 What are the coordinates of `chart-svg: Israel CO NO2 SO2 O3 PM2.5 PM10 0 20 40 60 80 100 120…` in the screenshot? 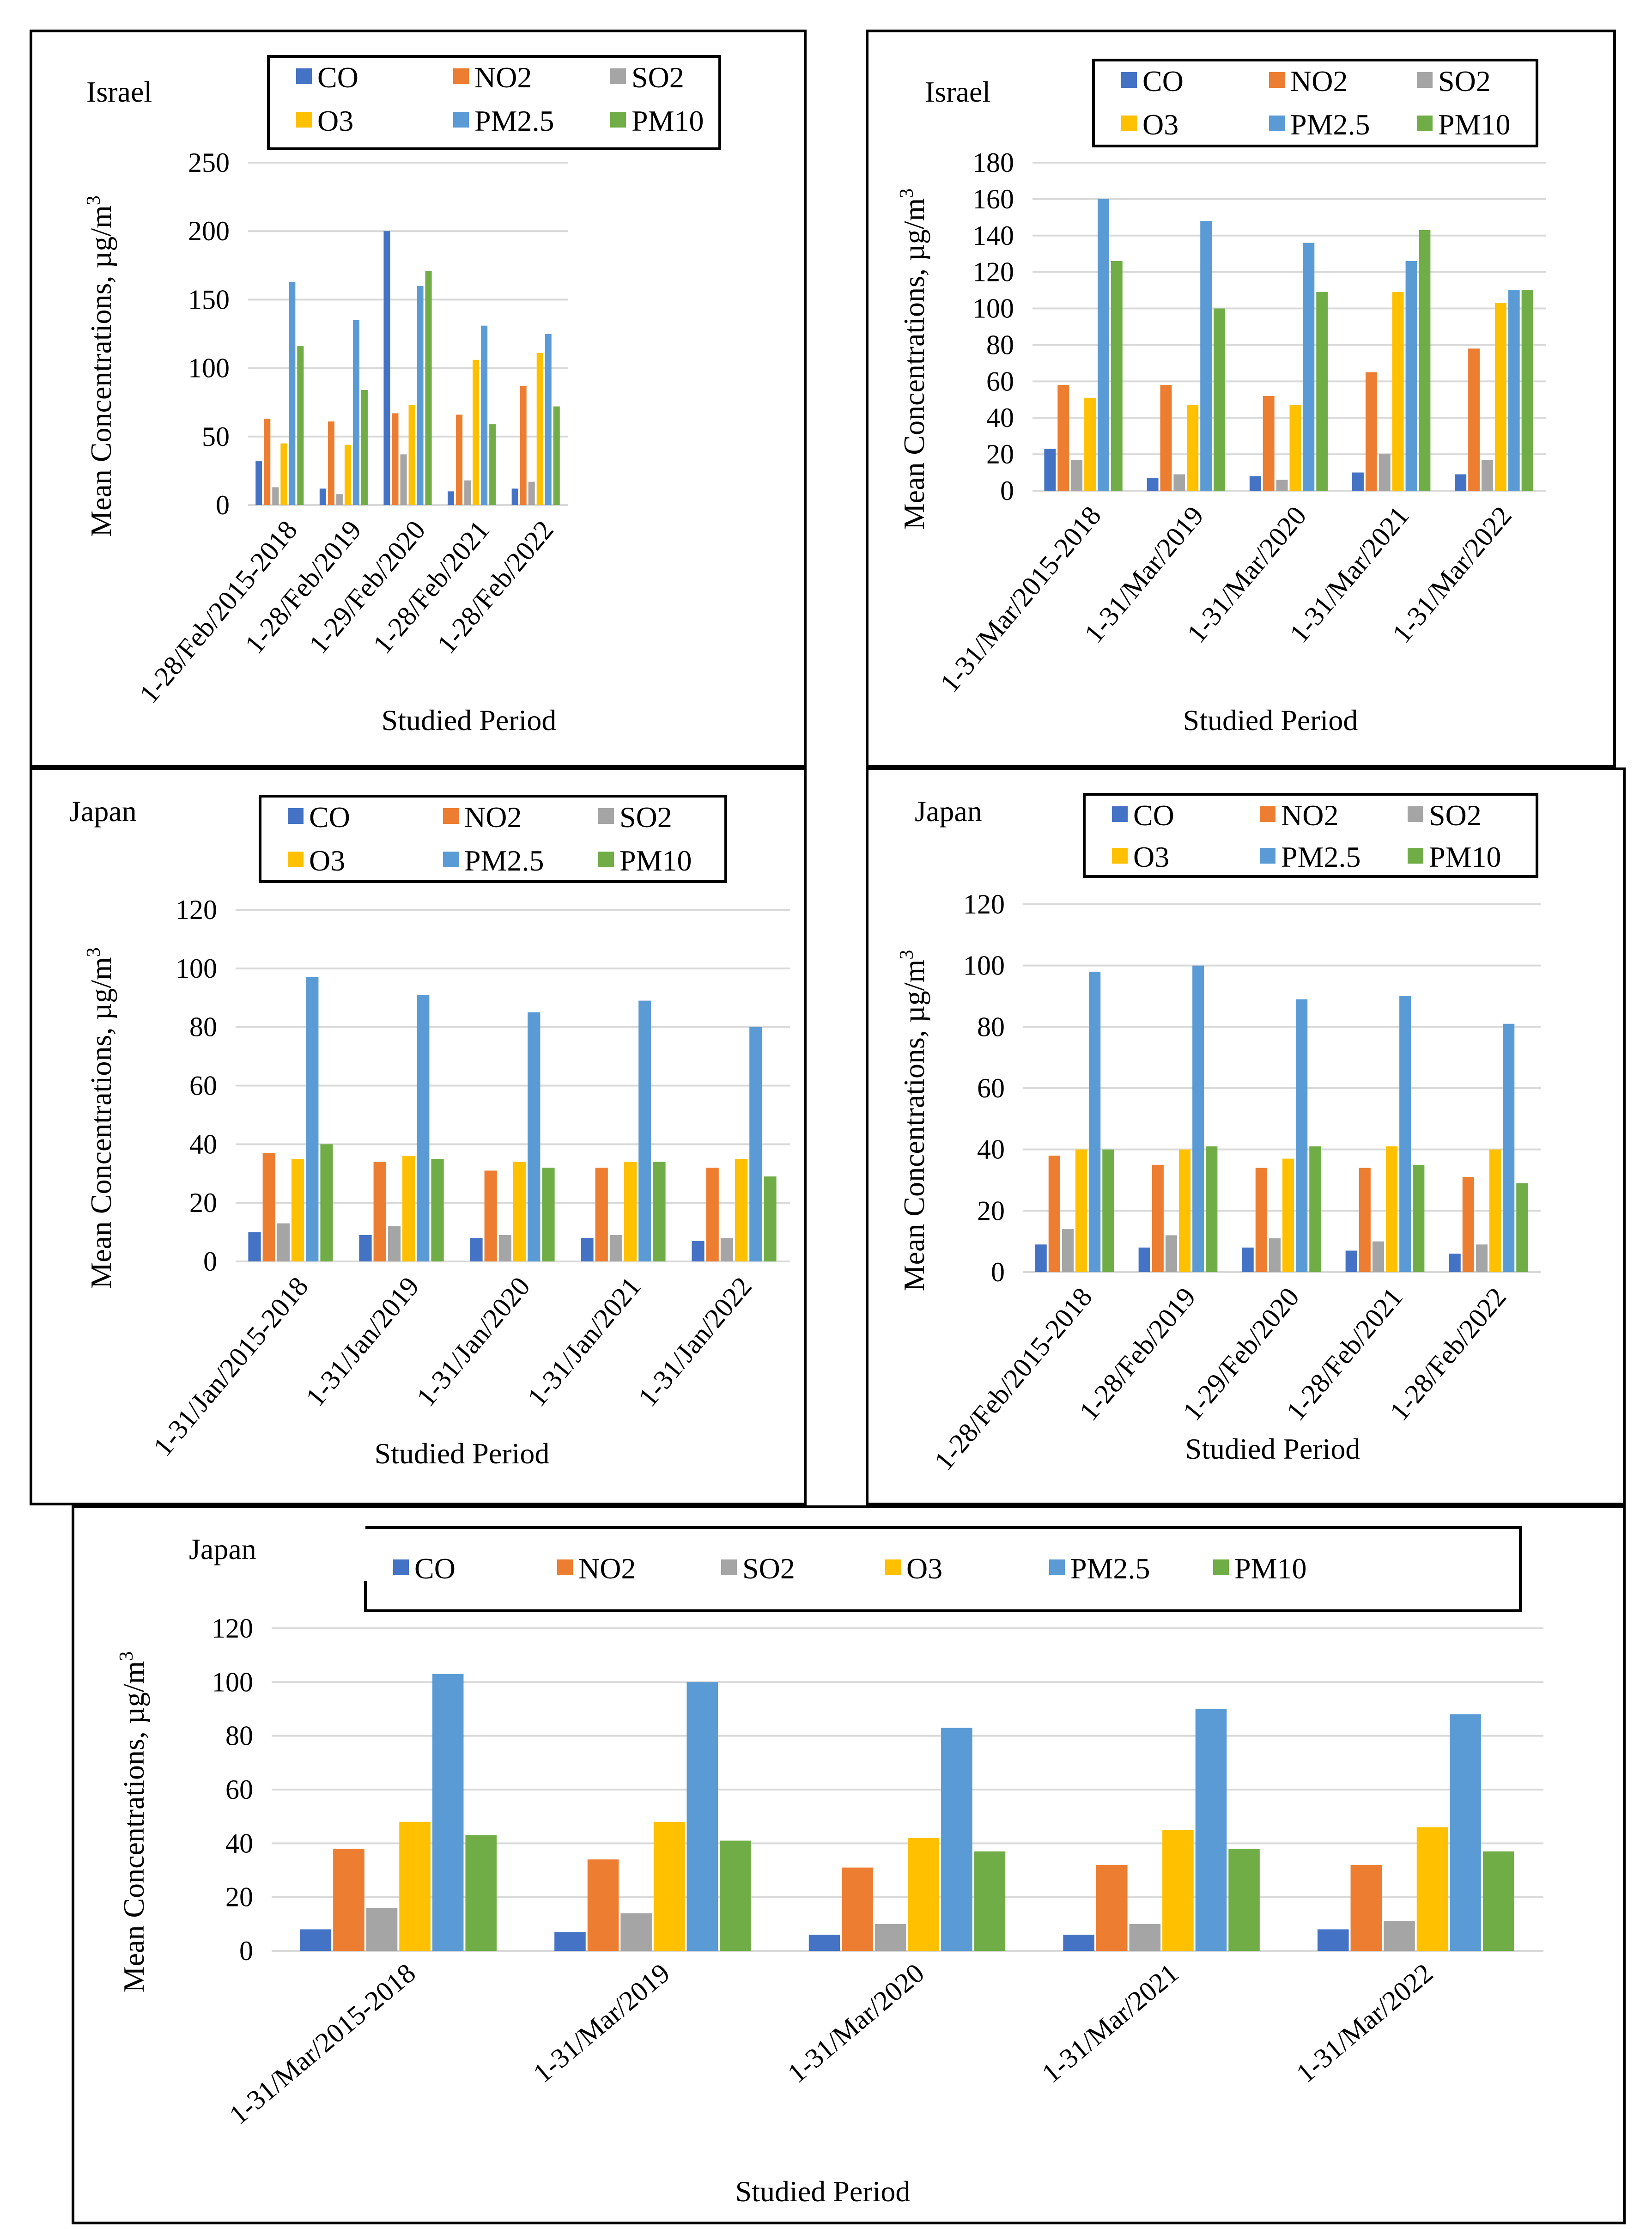 It's located at (1221, 398).